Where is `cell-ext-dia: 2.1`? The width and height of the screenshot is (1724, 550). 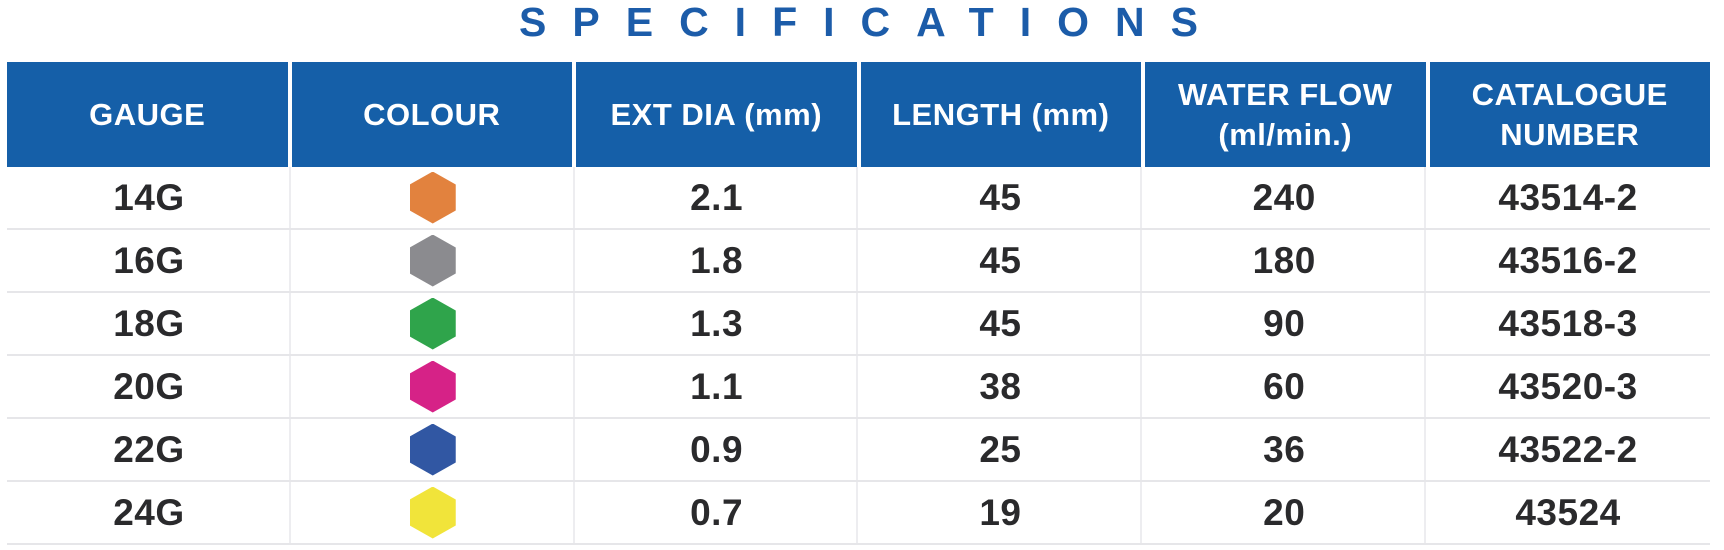
cell-ext-dia: 2.1 is located at coordinates (715, 197).